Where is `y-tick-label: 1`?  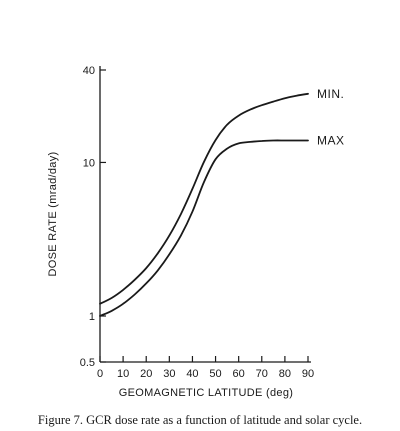 y-tick-label: 1 is located at coordinates (92, 317).